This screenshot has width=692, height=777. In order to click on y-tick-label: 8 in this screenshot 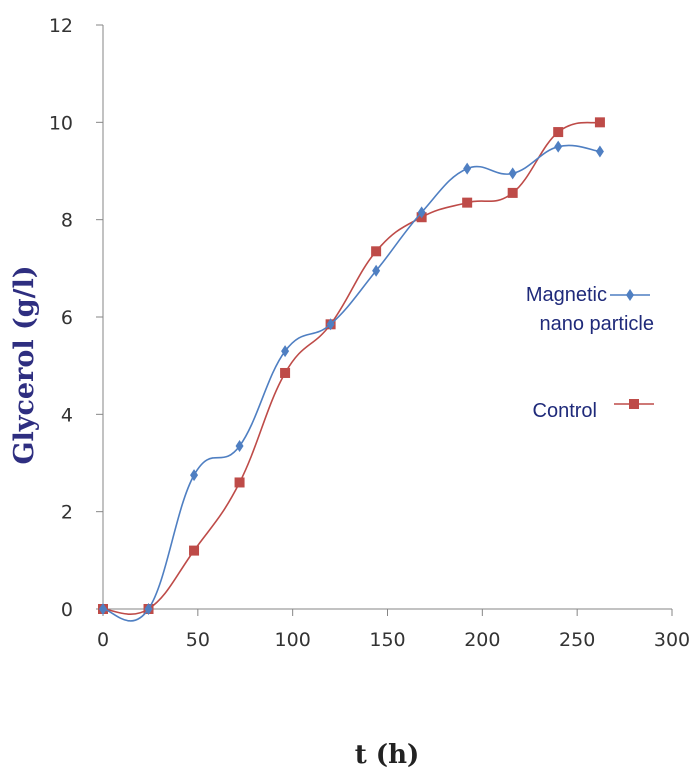, I will do `click(67, 221)`.